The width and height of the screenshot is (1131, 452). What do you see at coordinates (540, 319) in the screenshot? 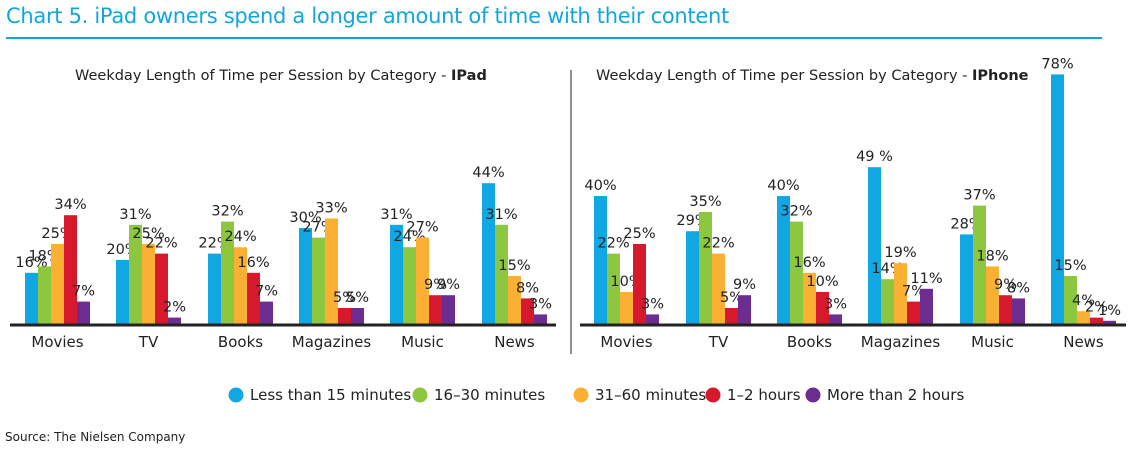
I see `bar-news-s4` at bounding box center [540, 319].